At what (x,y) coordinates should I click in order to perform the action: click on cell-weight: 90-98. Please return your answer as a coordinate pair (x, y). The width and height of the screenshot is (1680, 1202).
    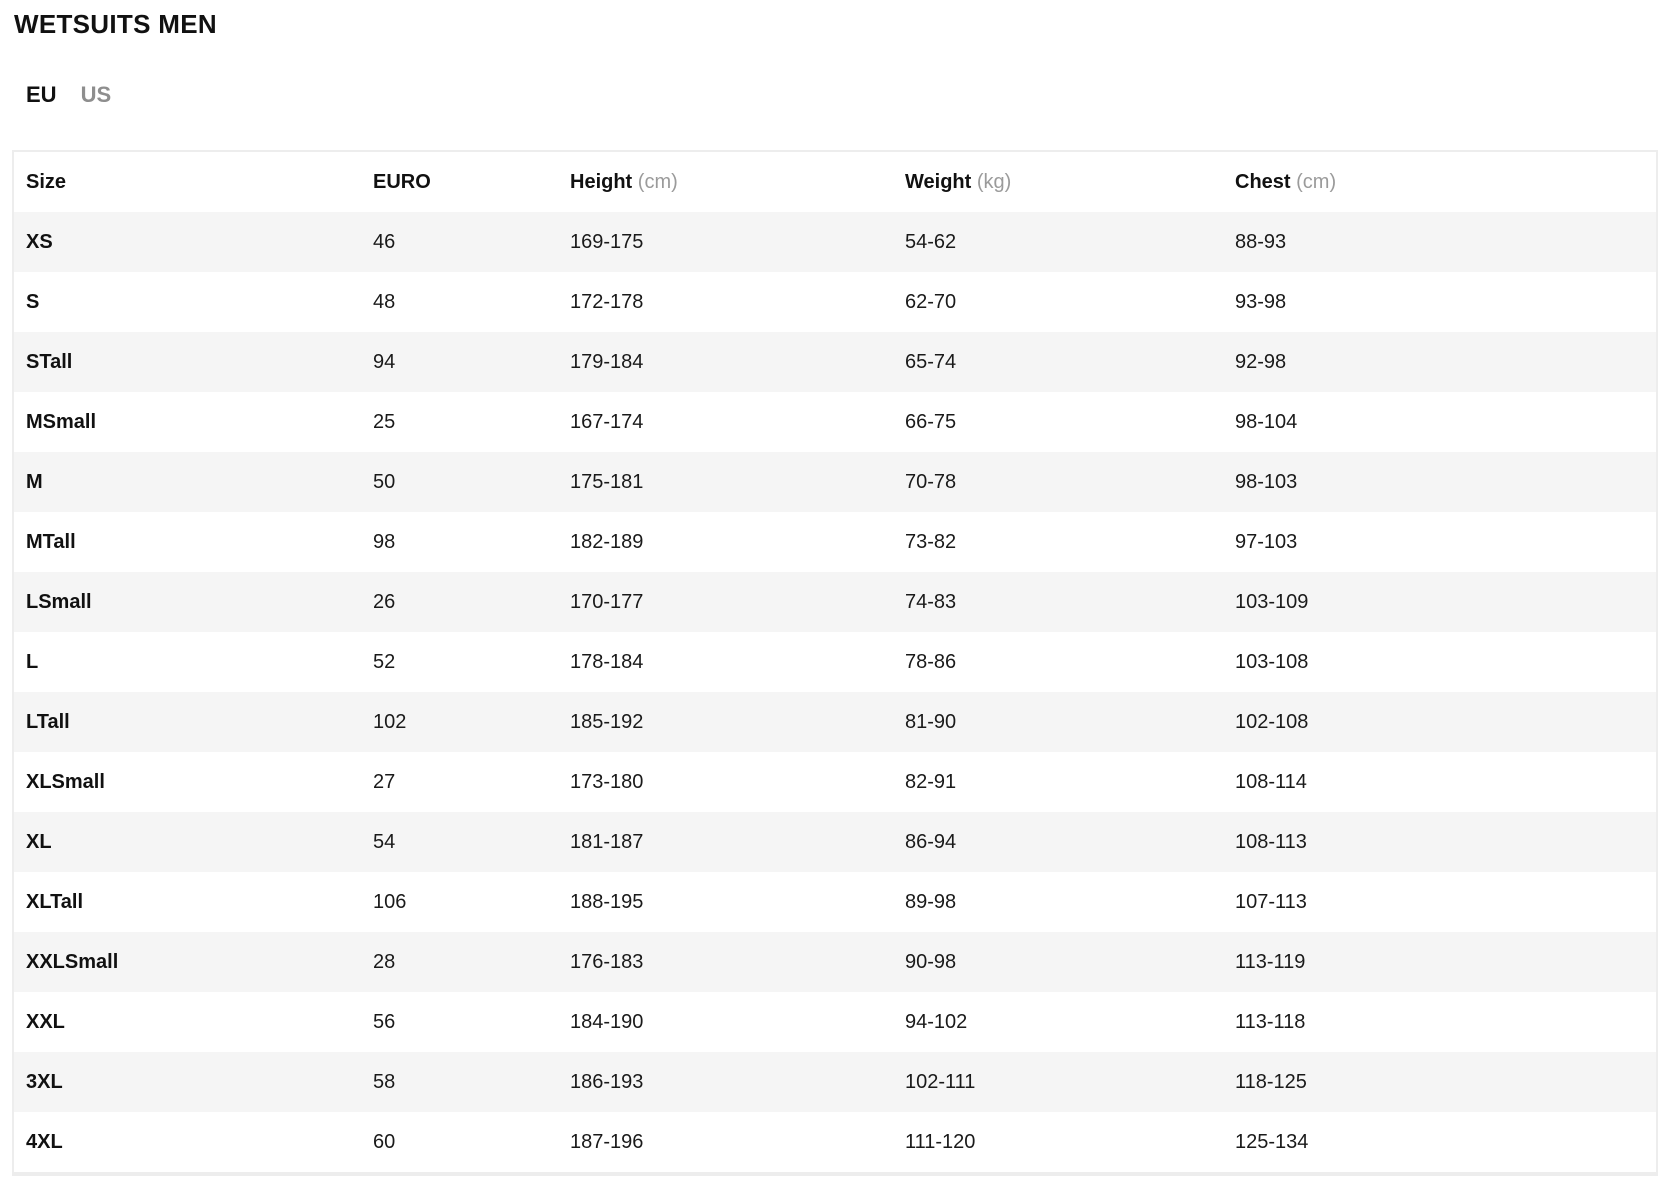
    Looking at the image, I should click on (931, 961).